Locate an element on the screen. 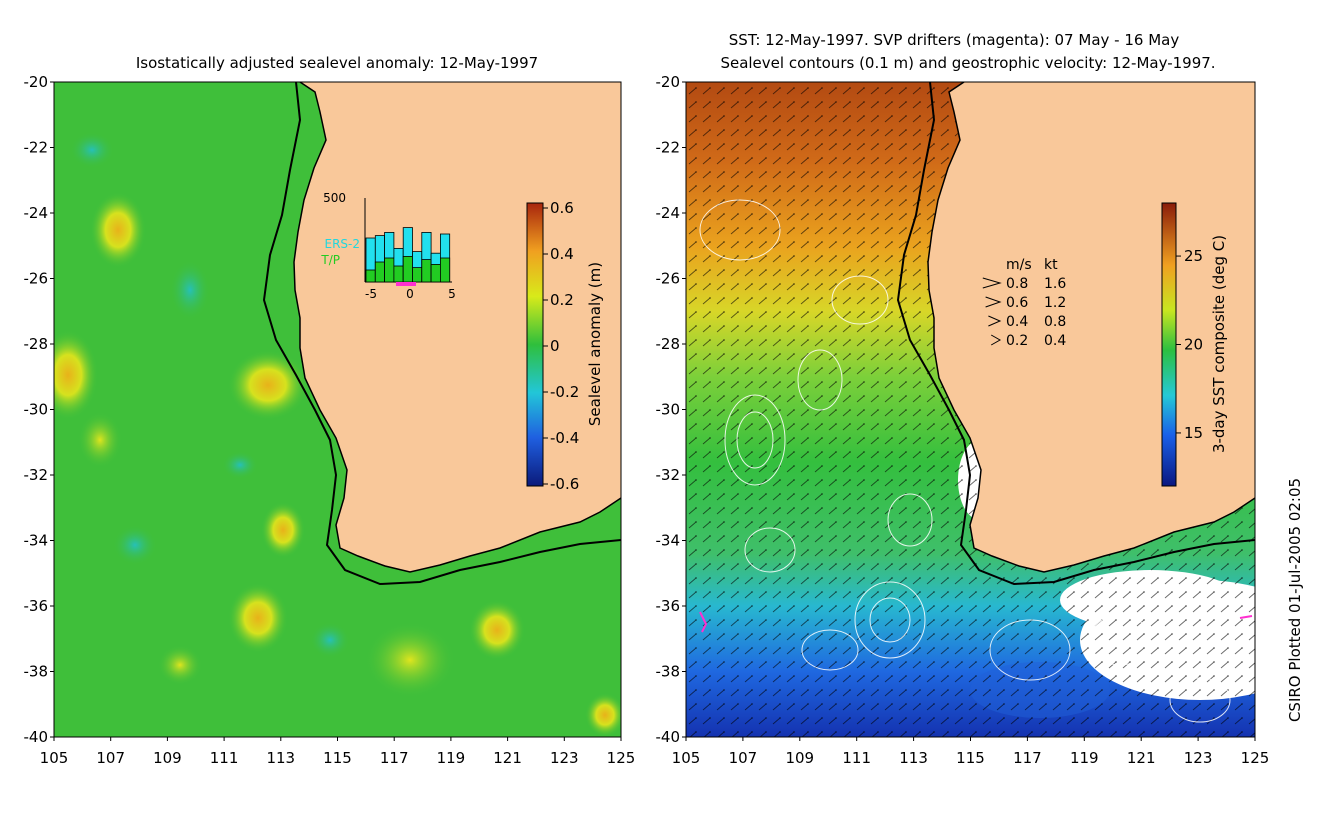  legend-ms-value: 0.4 is located at coordinates (1017, 322).